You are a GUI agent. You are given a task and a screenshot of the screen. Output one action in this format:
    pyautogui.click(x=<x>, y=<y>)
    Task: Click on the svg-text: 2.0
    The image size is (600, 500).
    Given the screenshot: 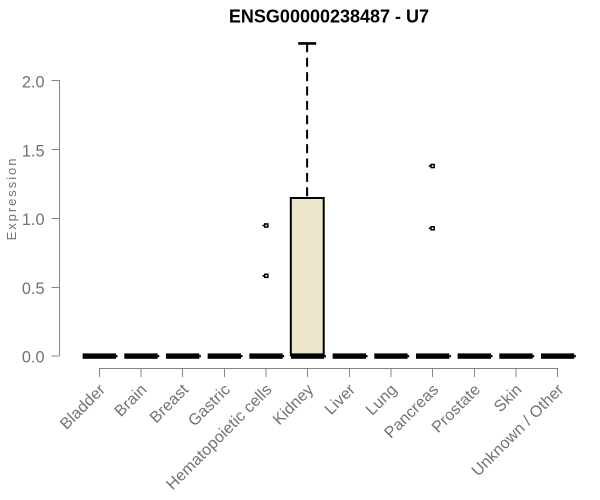 What is the action you would take?
    pyautogui.click(x=33, y=83)
    